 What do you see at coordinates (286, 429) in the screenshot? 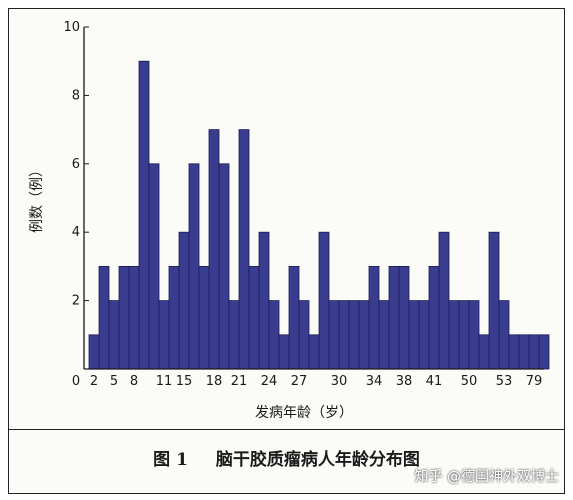
I see `caption-divider` at bounding box center [286, 429].